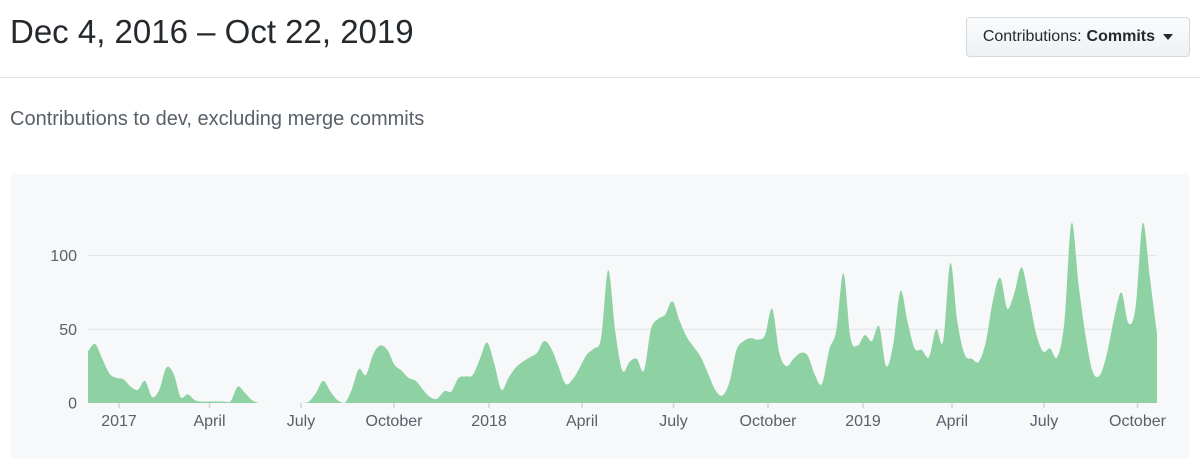 This screenshot has width=1200, height=472. Describe the element at coordinates (1168, 37) in the screenshot. I see `dropdown-caret-icon` at that location.